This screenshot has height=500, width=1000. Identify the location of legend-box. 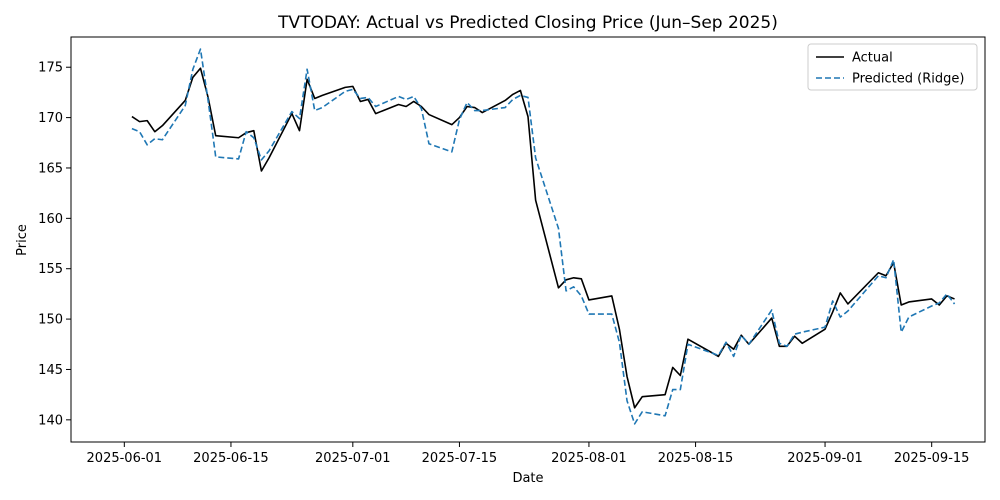
(892, 67).